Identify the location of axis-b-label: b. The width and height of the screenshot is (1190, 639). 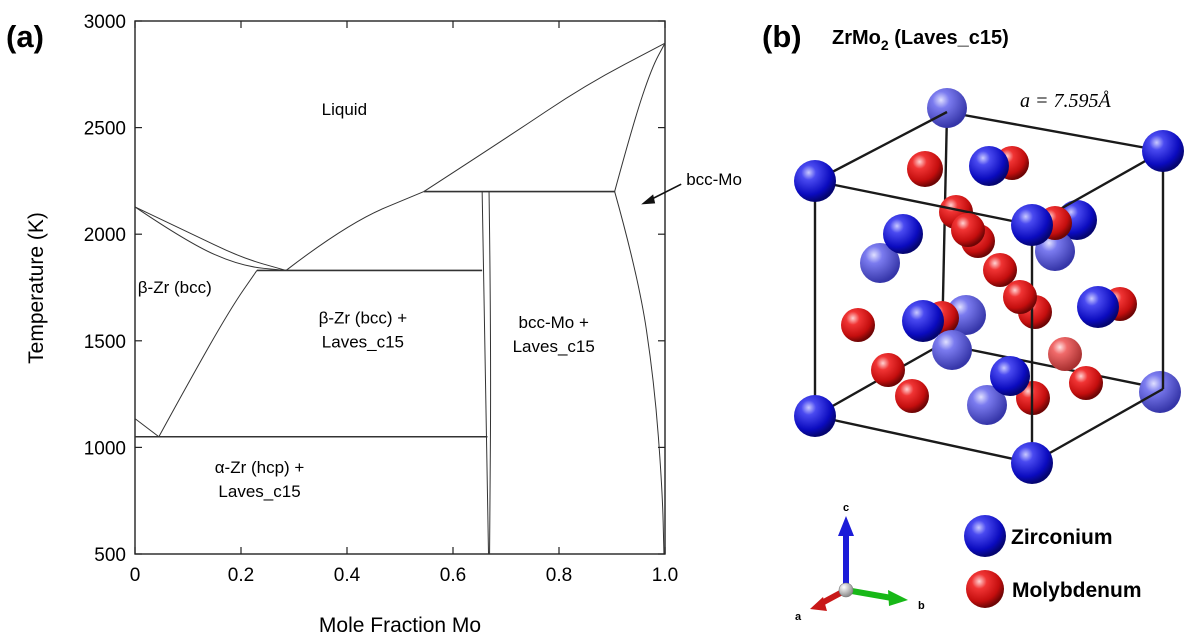
(921, 606).